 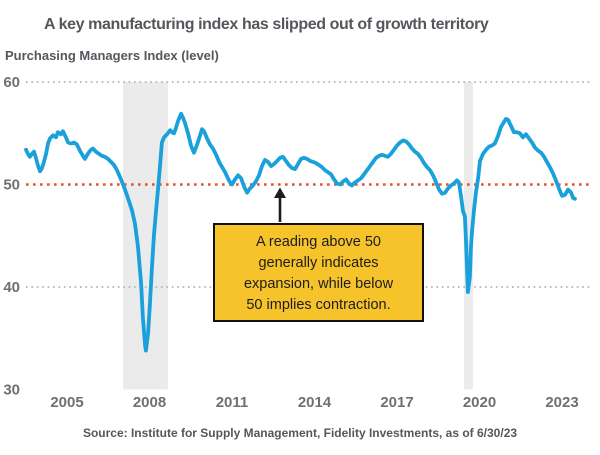 What do you see at coordinates (561, 402) in the screenshot?
I see `x-tick-label: 2023` at bounding box center [561, 402].